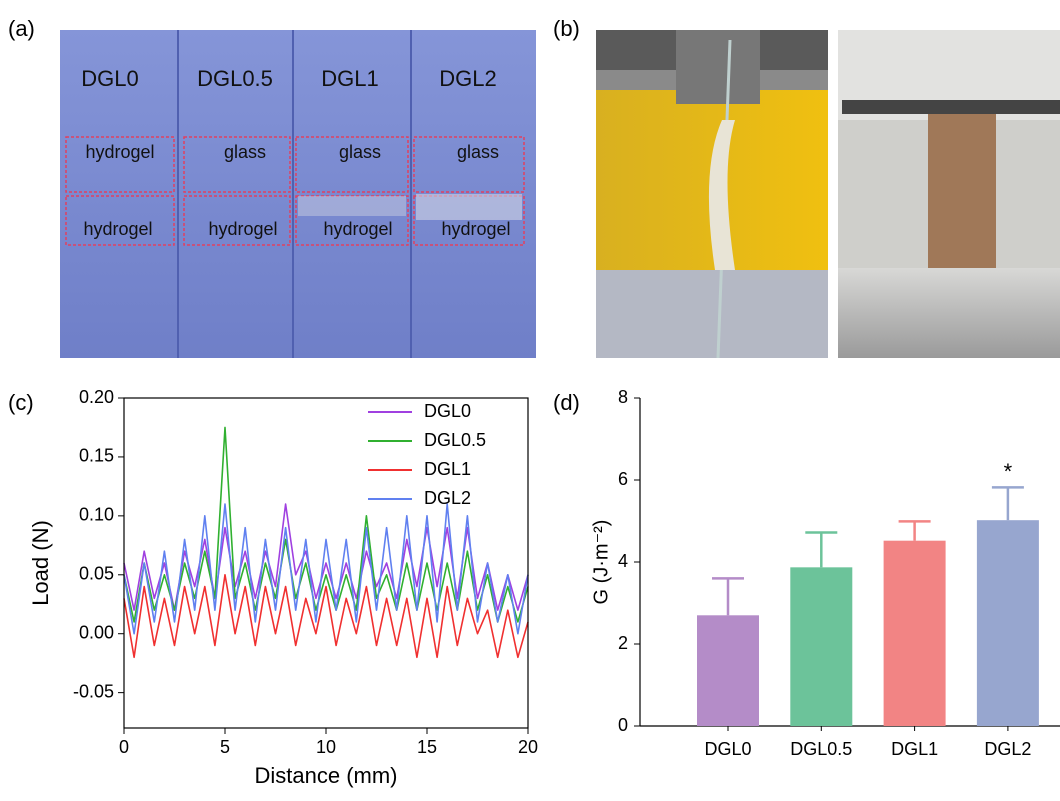  I want to click on y-tick-label: 0.00, so click(96, 632).